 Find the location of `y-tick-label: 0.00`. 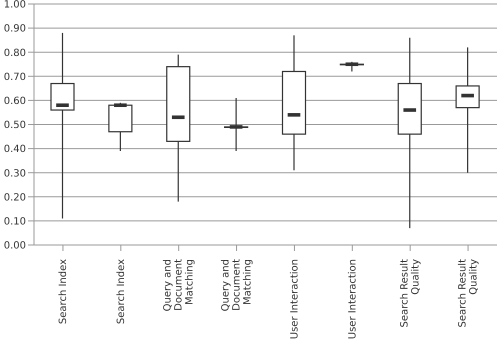

y-tick-label: 0.00 is located at coordinates (15, 246).